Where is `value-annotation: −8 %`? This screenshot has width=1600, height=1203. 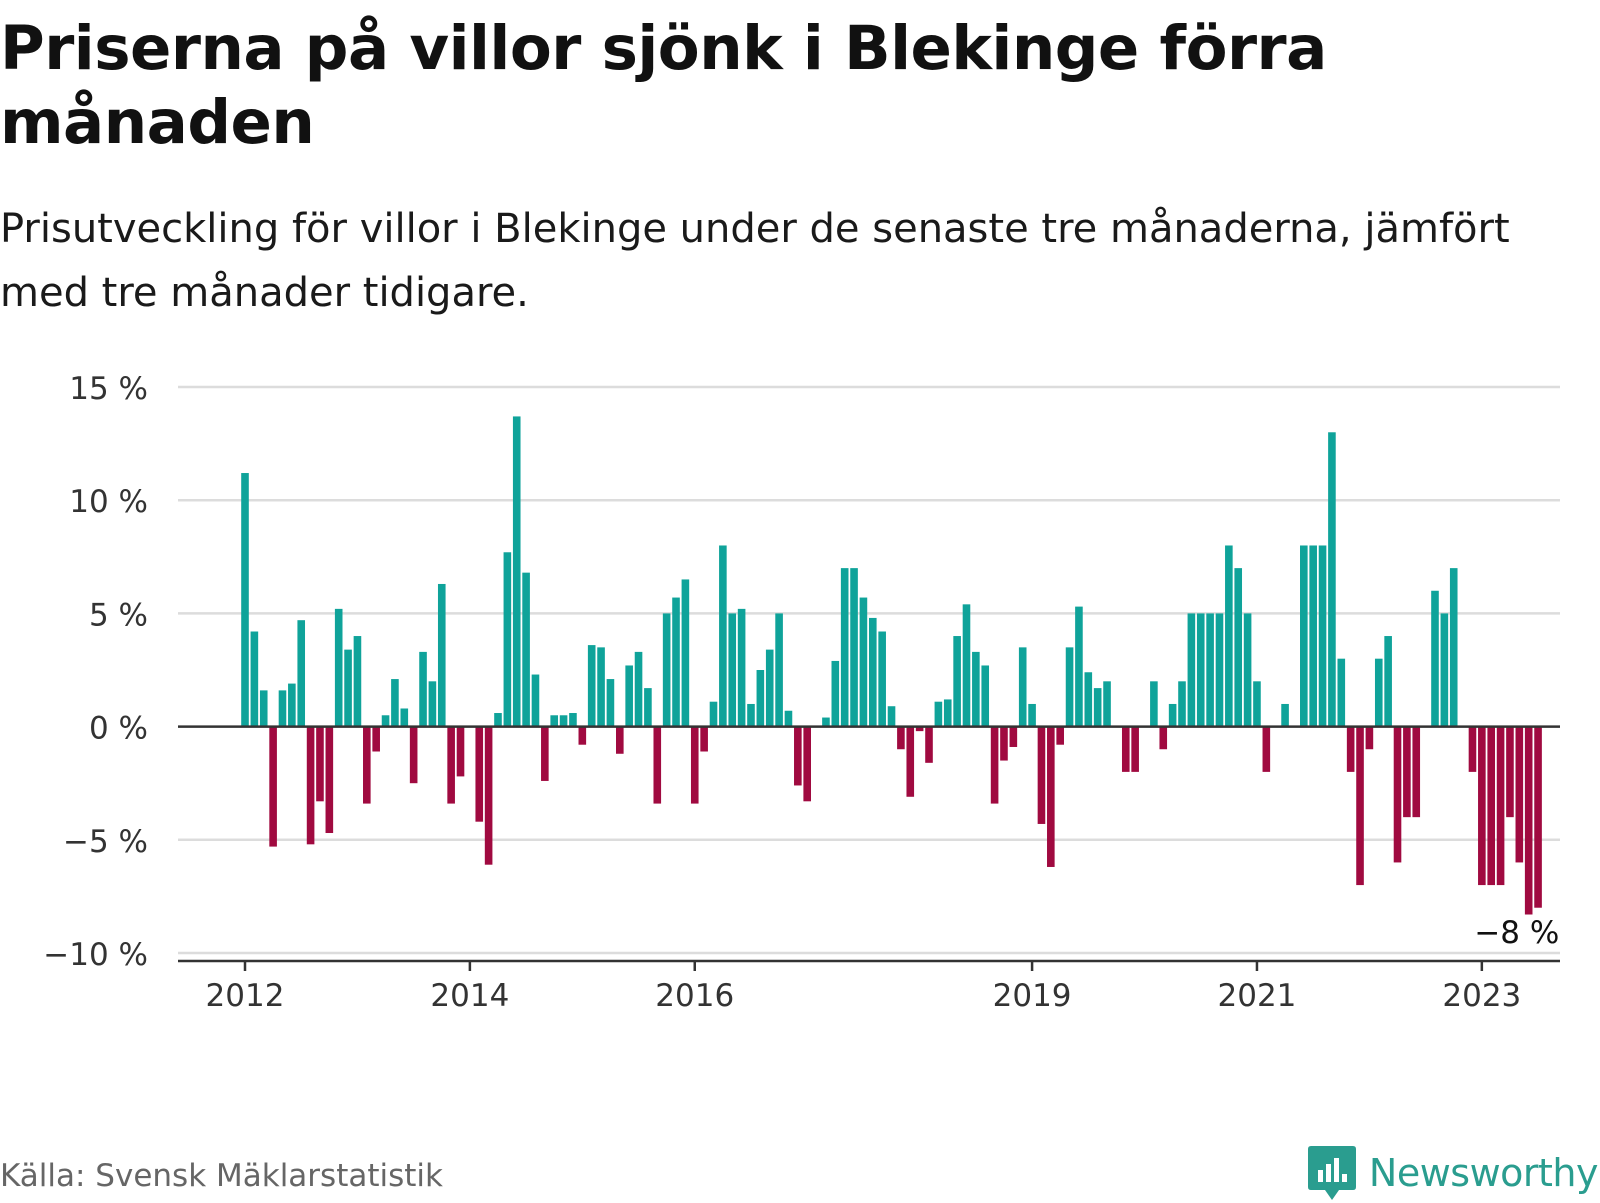 value-annotation: −8 % is located at coordinates (1516, 933).